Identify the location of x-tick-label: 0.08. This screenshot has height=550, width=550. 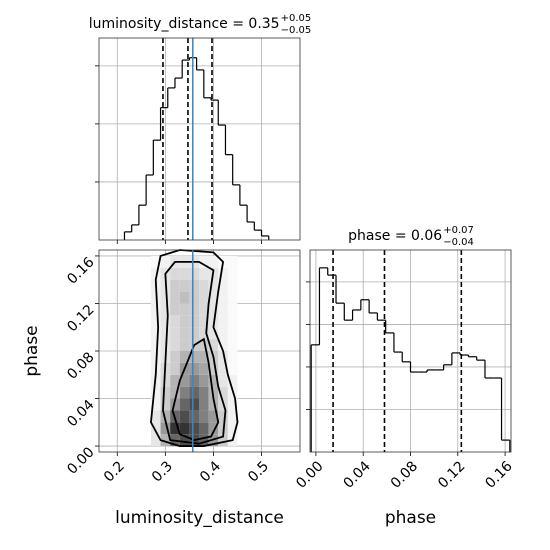
(404, 474).